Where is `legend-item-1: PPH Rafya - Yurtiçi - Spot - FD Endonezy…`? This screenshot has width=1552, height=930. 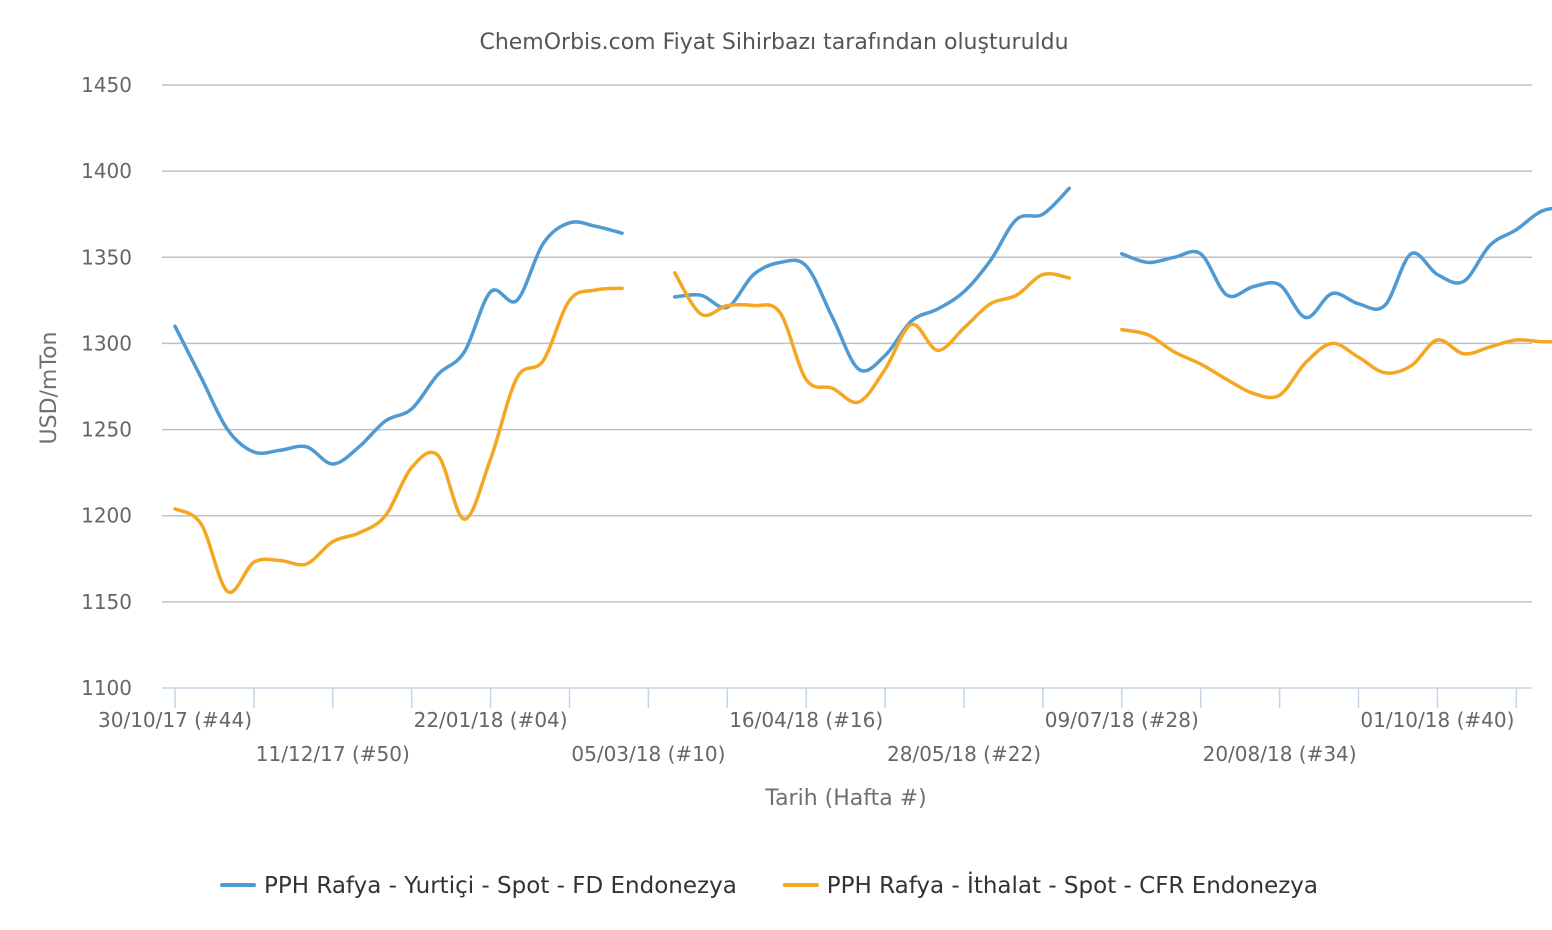 legend-item-1: PPH Rafya - Yurtiçi - Spot - FD Endonezy… is located at coordinates (478, 886).